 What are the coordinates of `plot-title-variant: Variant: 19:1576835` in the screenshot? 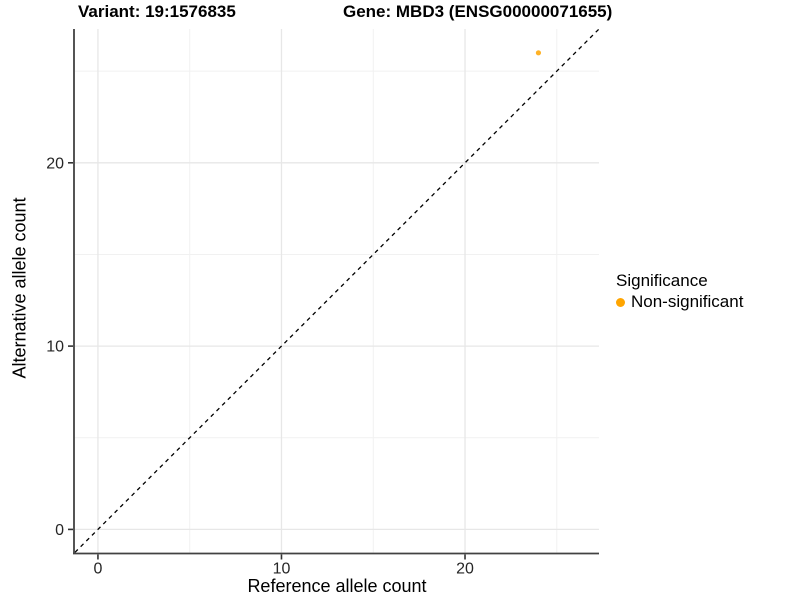 It's located at (157, 11).